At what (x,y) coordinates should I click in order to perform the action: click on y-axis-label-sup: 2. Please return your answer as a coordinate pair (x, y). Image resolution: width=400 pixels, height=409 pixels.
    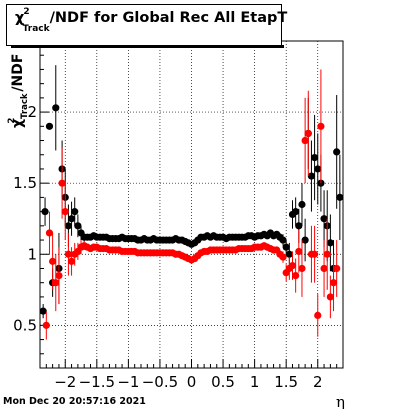
    Looking at the image, I should click on (12, 120).